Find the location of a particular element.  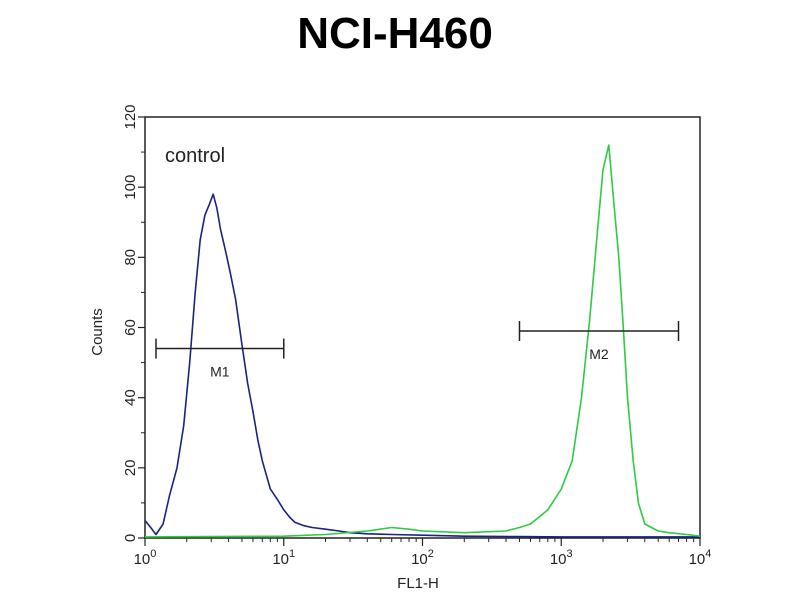

y-tick-label: 0 is located at coordinates (130, 538).